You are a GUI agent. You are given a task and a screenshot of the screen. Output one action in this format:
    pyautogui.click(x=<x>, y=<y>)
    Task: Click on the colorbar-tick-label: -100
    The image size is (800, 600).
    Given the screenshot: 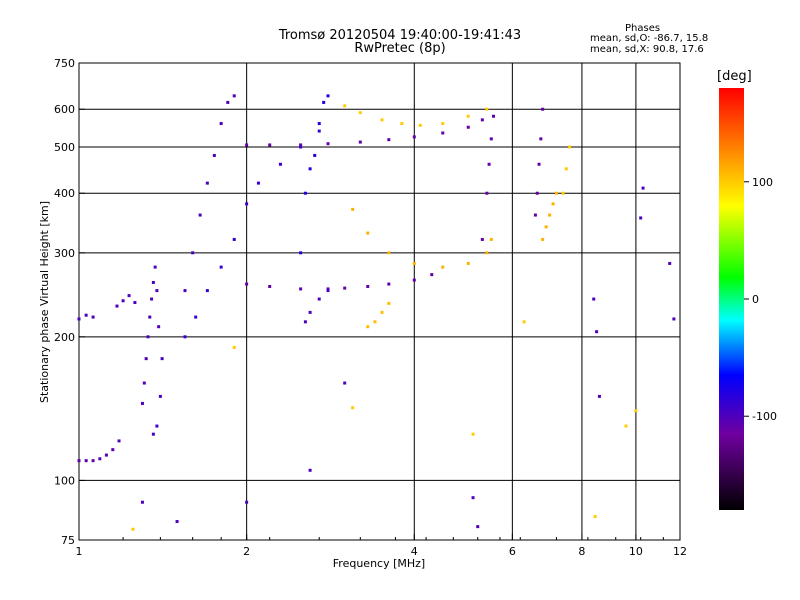 What is the action you would take?
    pyautogui.click(x=764, y=416)
    